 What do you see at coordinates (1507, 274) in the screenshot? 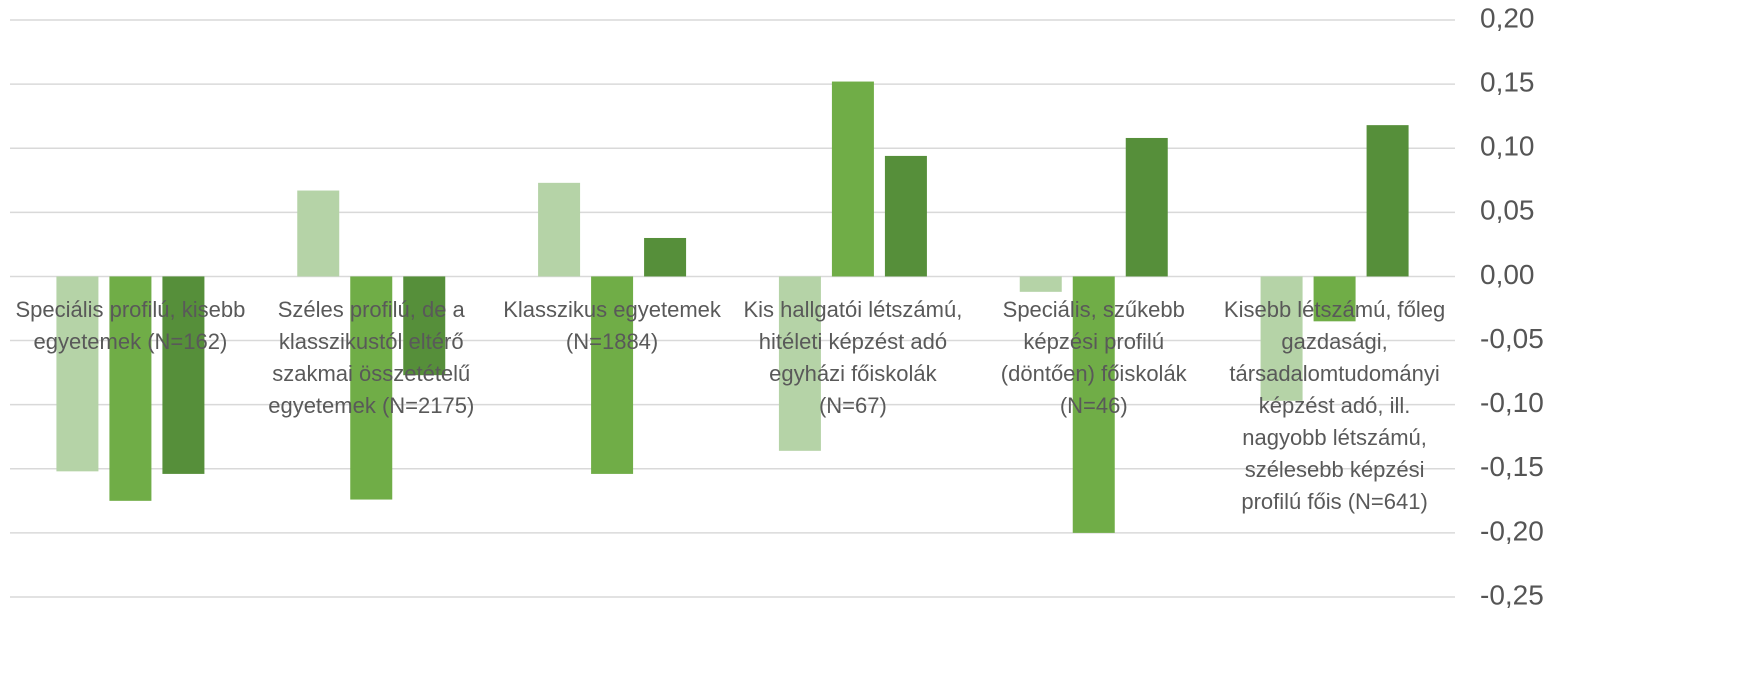
I see `y-tick-label: 0,00` at bounding box center [1507, 274].